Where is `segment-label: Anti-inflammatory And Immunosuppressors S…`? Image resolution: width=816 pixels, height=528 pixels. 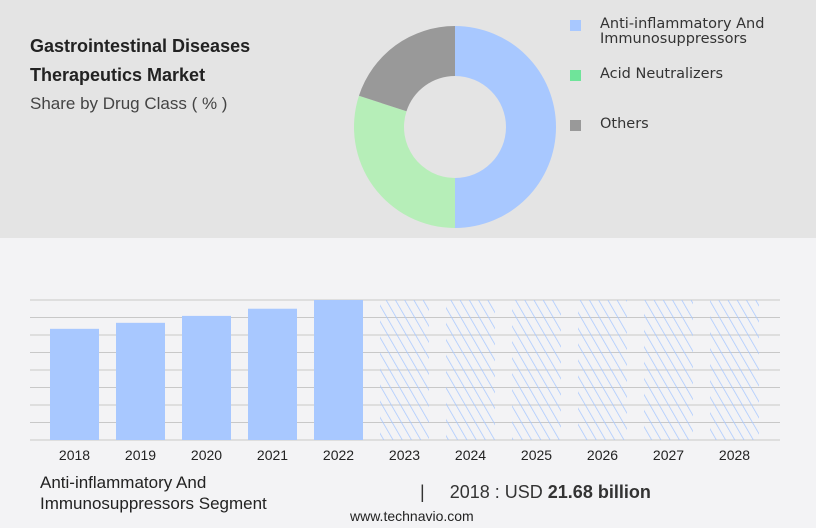
segment-label: Anti-inflammatory And Immunosuppressors S… is located at coordinates (153, 493).